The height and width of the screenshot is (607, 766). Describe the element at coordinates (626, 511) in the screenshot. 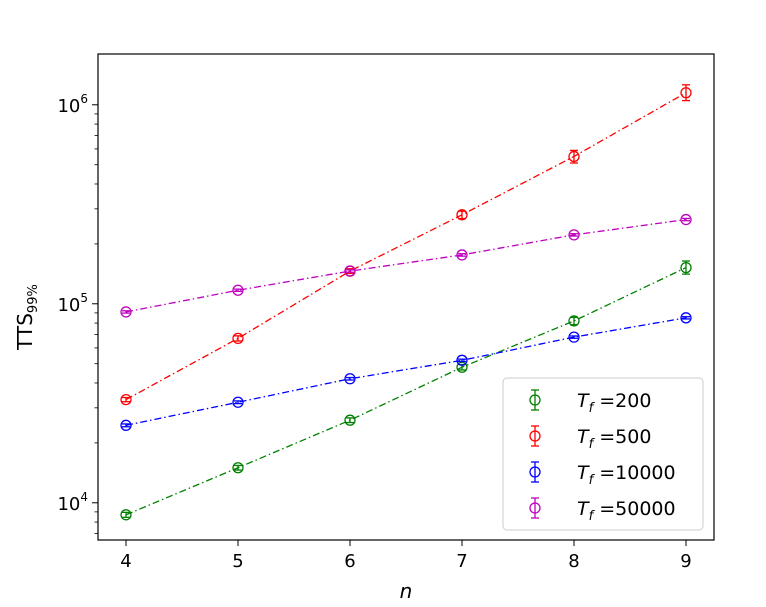

I see `legend-label: Tf =50000` at that location.